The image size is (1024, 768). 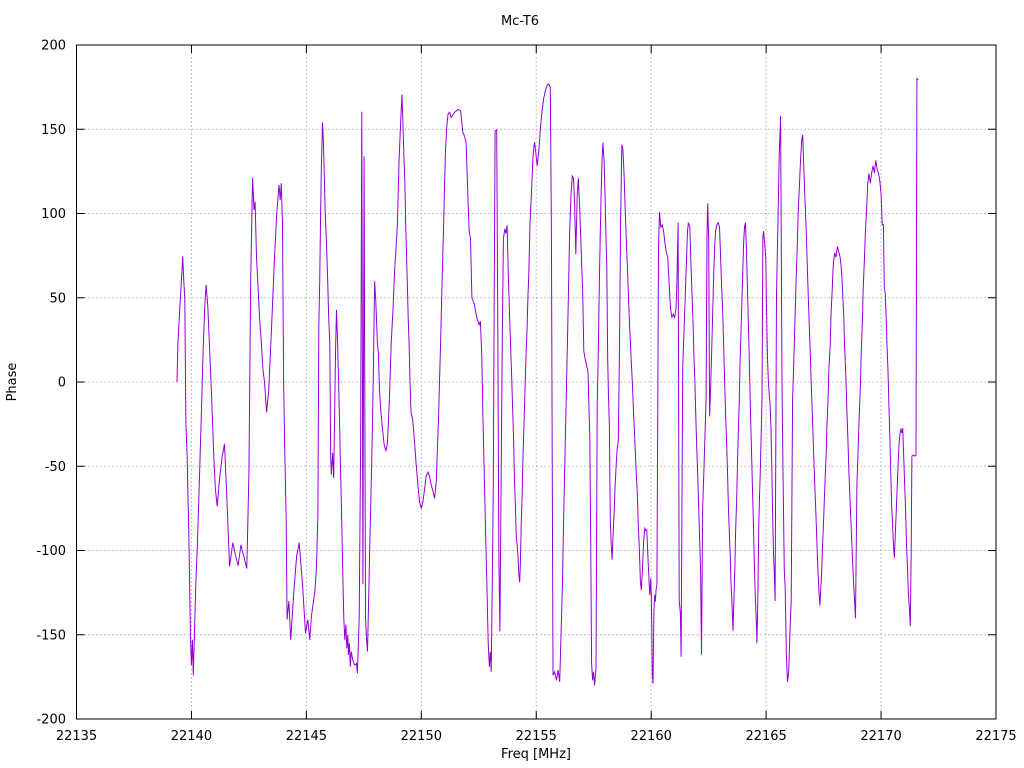 I want to click on y-axis-label: Phase, so click(x=12, y=382).